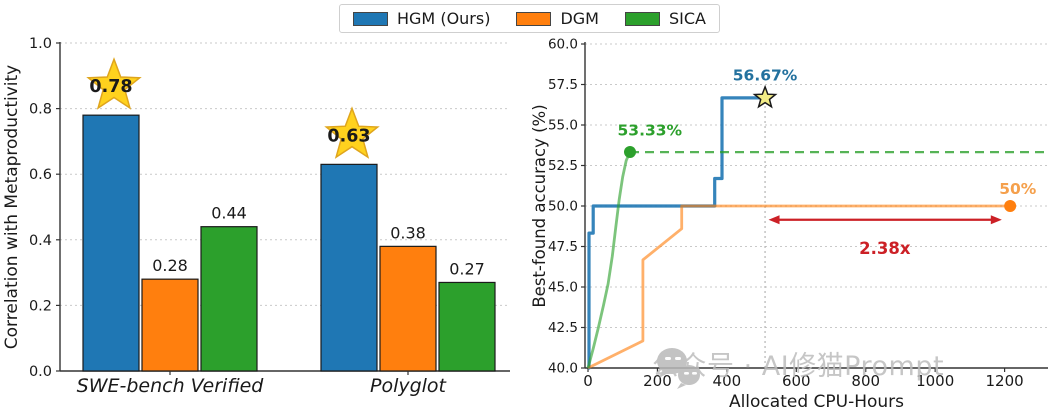 This screenshot has width=1053, height=414. Describe the element at coordinates (171, 386) in the screenshot. I see `category-label: SWE-bench Verified` at that location.